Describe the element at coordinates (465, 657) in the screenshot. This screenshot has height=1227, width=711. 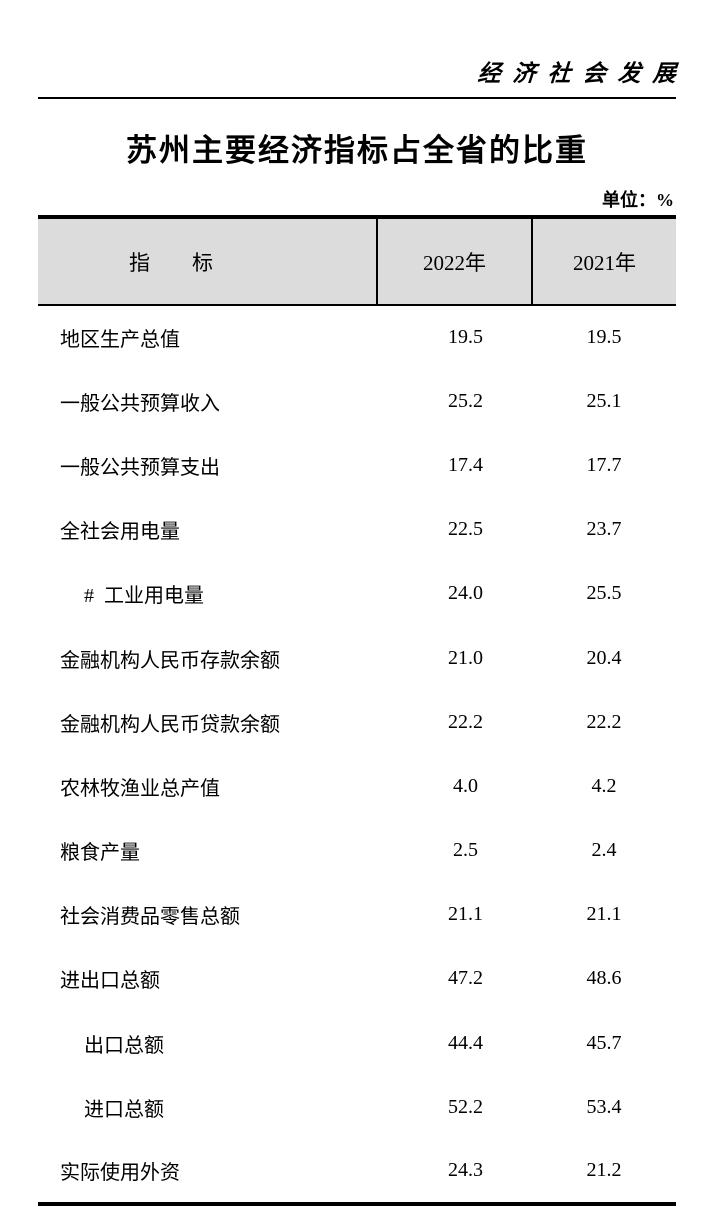
I see `row-value-2022: 21.0` at that location.